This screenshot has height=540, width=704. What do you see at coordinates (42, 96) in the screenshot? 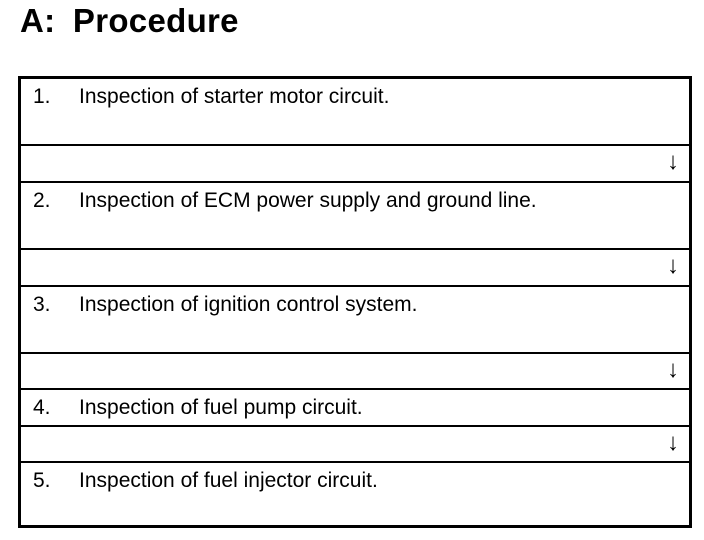
I see `step-number: 1.` at bounding box center [42, 96].